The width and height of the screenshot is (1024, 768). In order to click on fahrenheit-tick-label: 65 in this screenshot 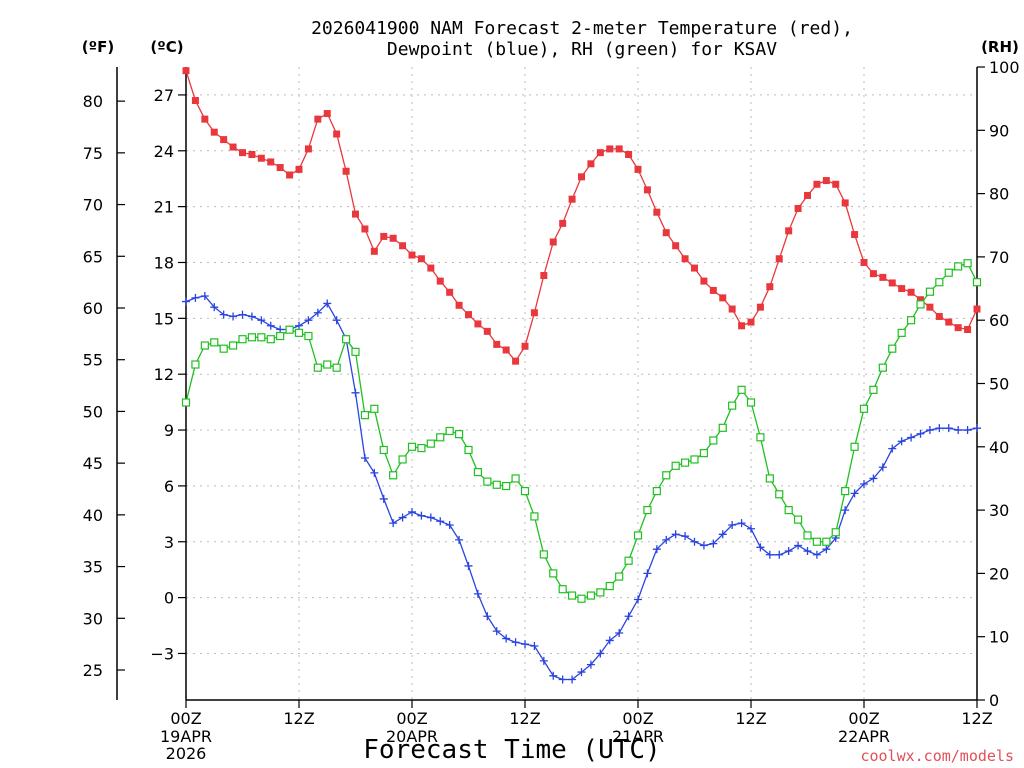, I will do `click(93, 256)`.